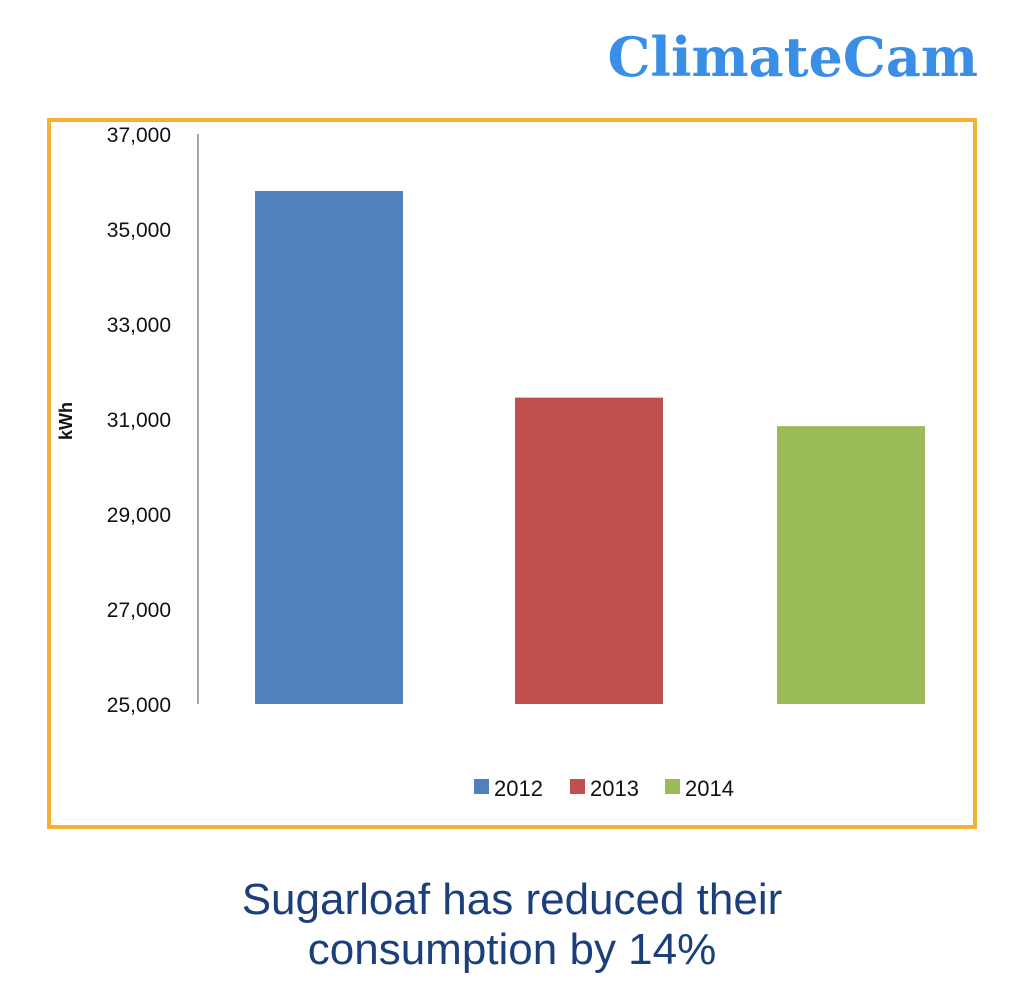  Describe the element at coordinates (139, 230) in the screenshot. I see `y-tick-label: 35,000` at that location.